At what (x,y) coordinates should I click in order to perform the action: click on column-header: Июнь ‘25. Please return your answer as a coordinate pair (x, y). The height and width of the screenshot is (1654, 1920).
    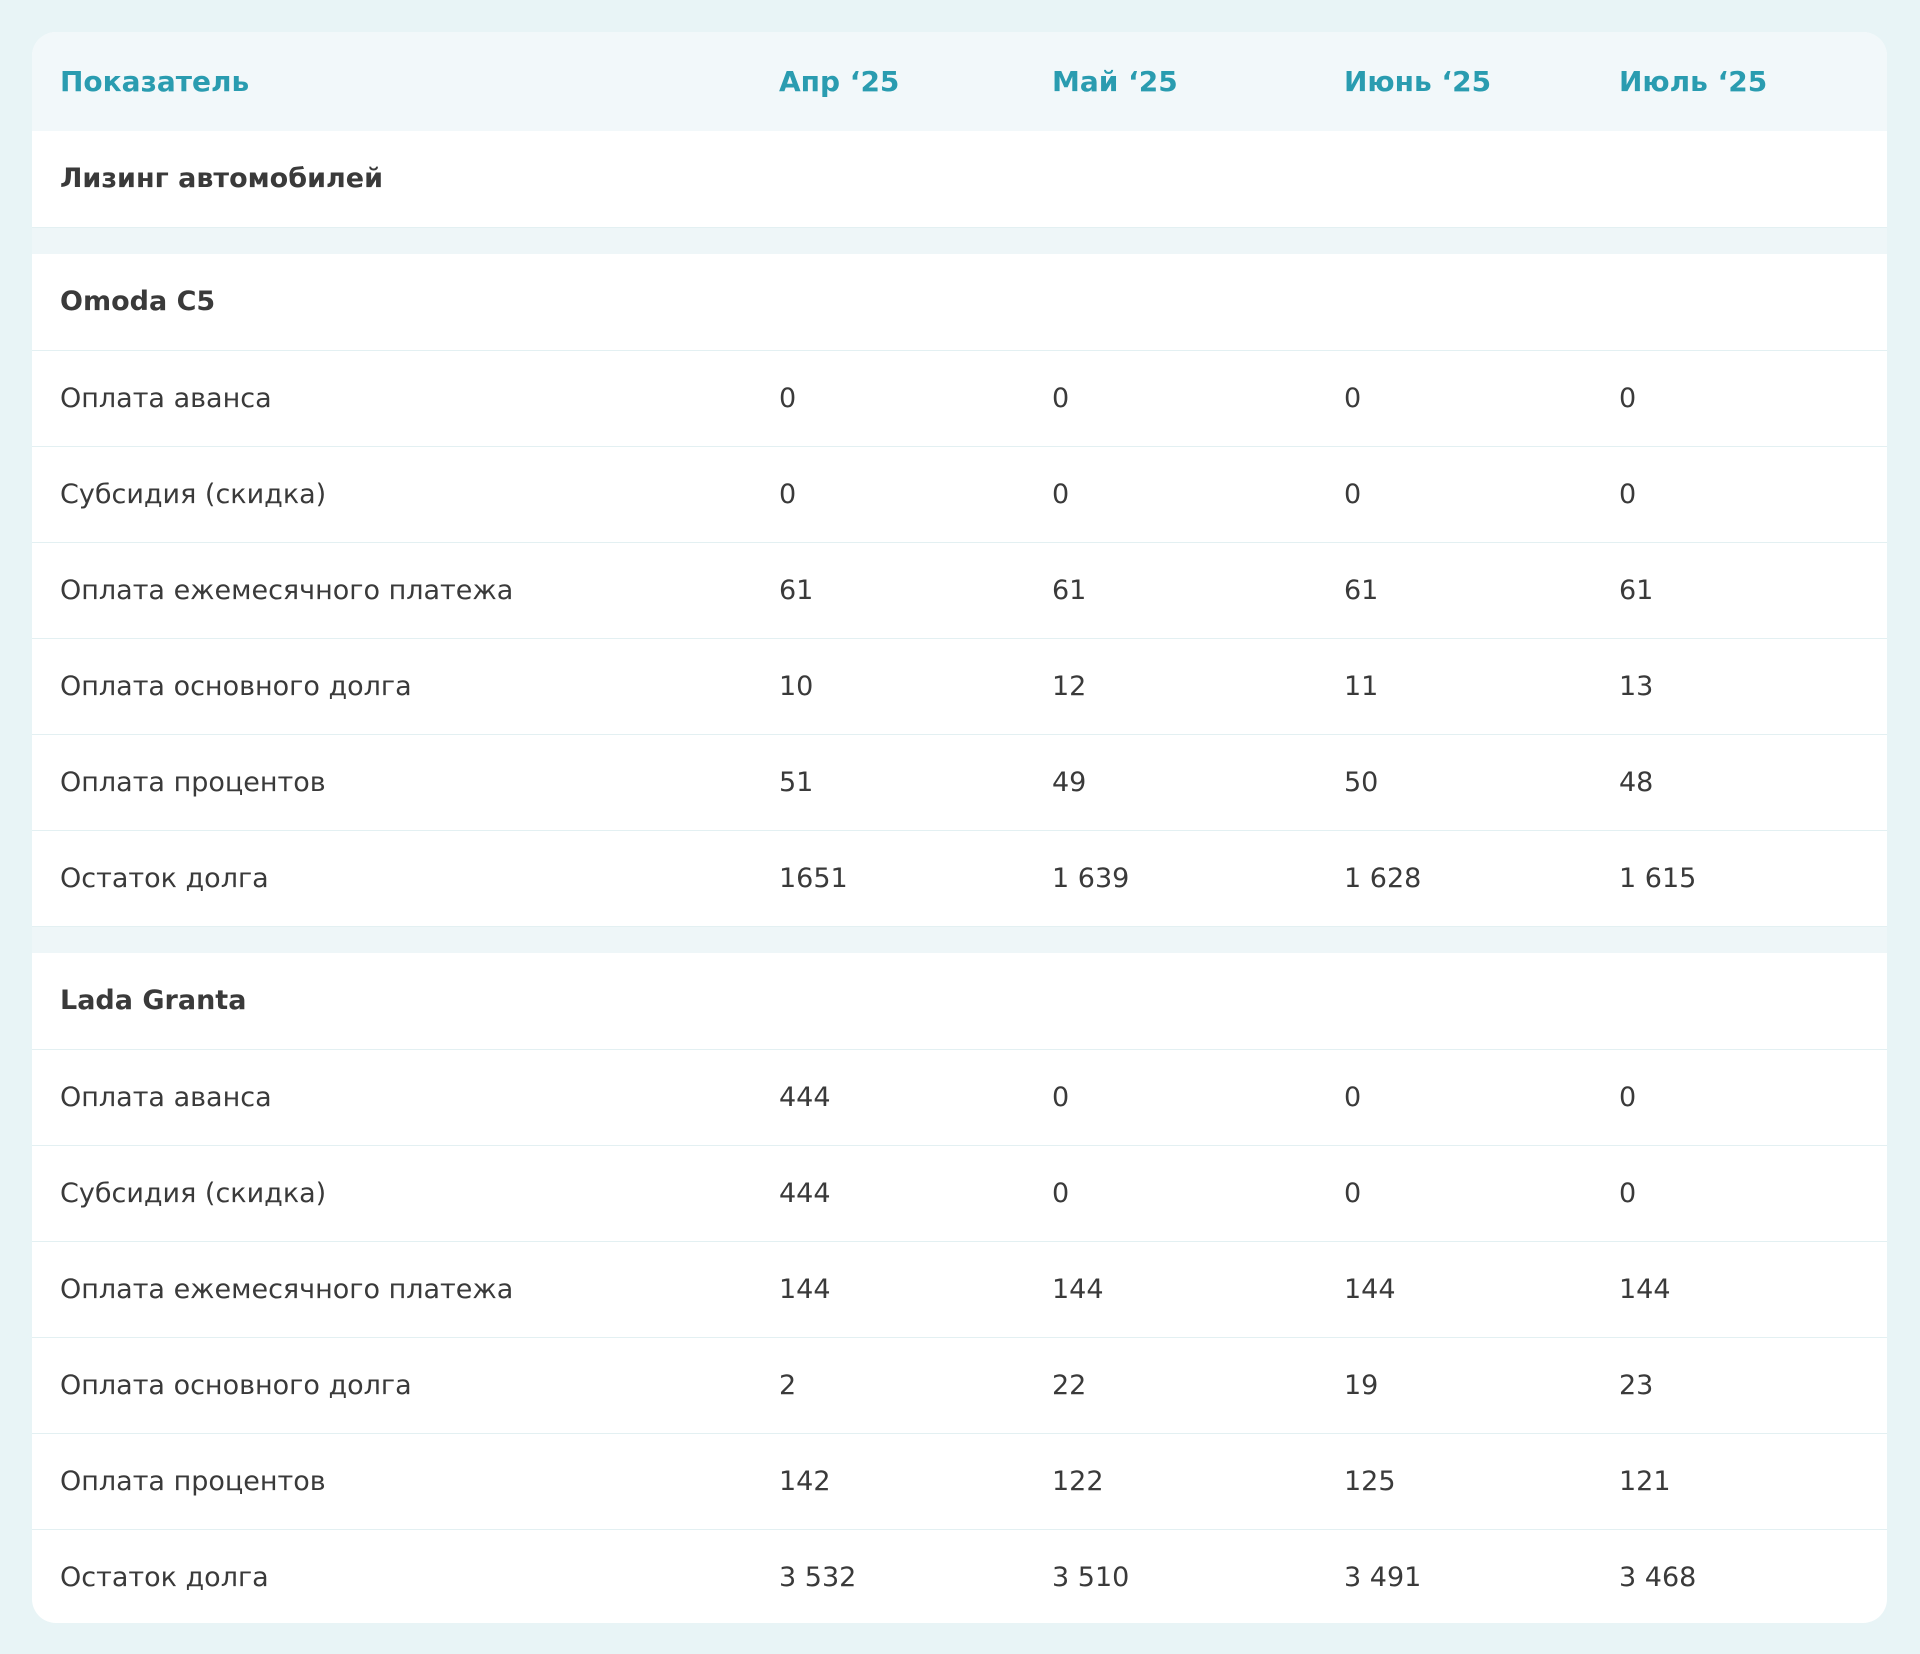
    Looking at the image, I should click on (1418, 81).